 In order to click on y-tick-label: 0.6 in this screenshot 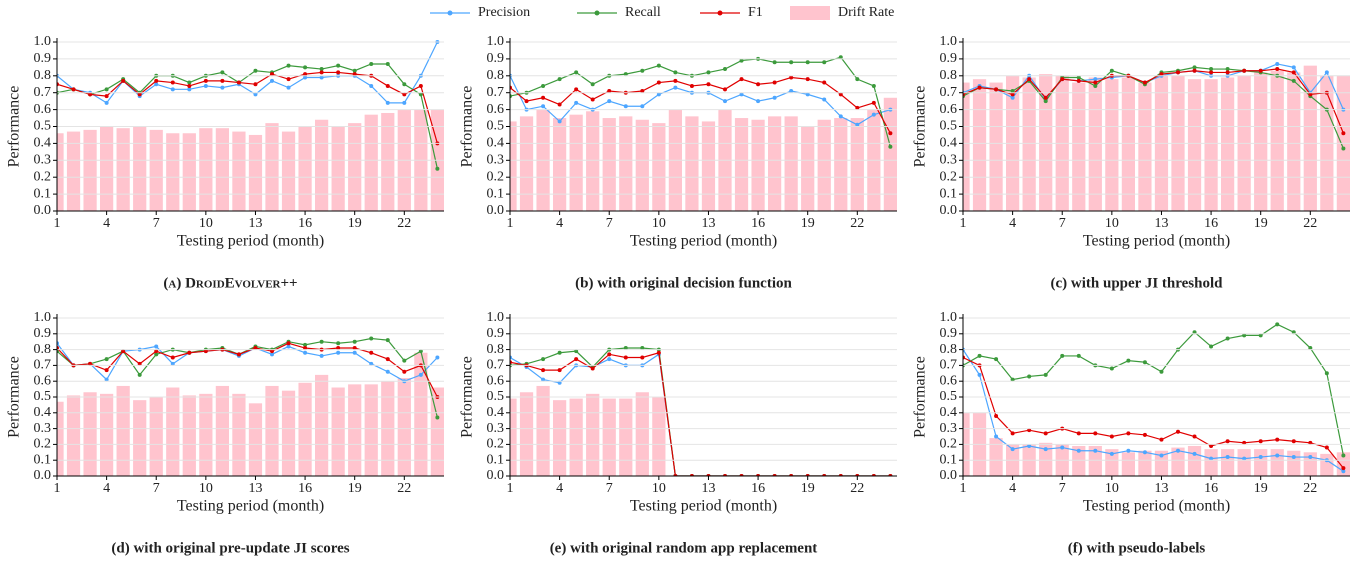, I will do `click(496, 109)`.